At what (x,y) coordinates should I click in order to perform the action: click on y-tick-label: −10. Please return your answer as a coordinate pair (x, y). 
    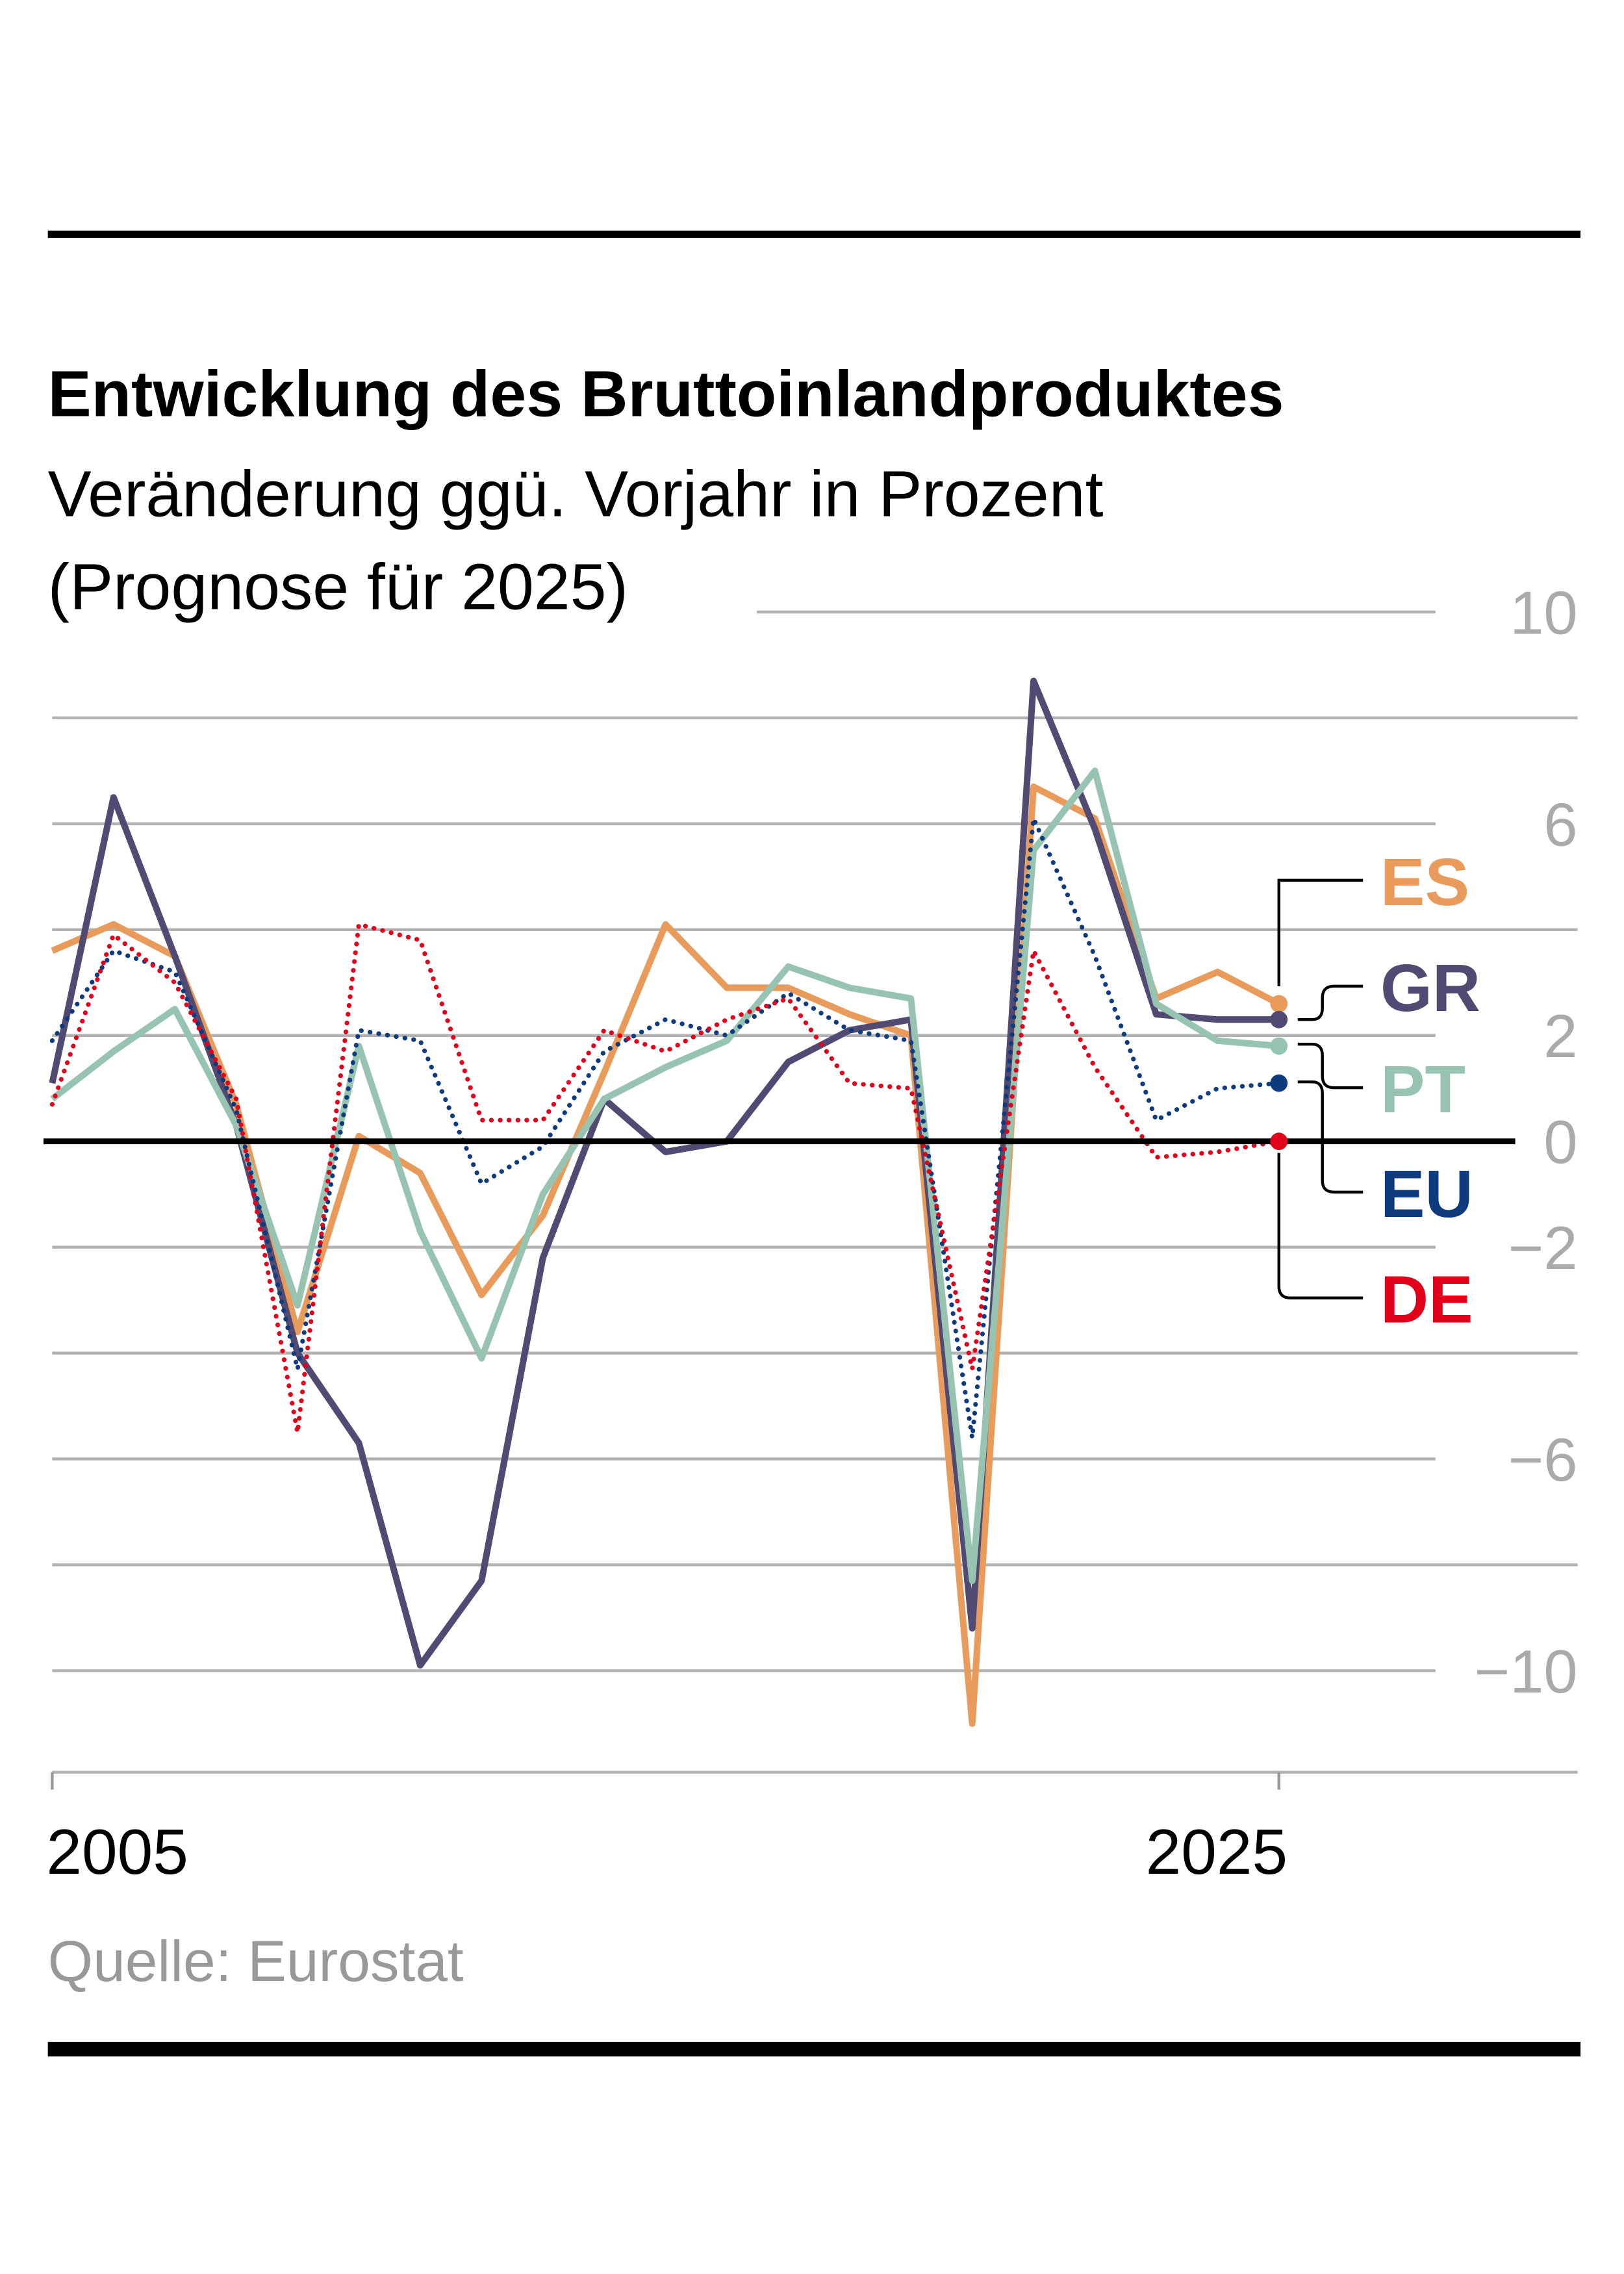
    Looking at the image, I should click on (1526, 1671).